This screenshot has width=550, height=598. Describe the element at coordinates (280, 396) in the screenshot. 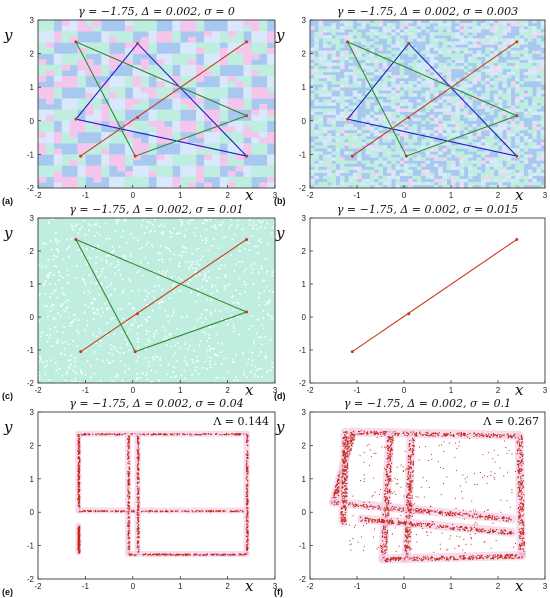

I see `panel-label: (d)` at that location.